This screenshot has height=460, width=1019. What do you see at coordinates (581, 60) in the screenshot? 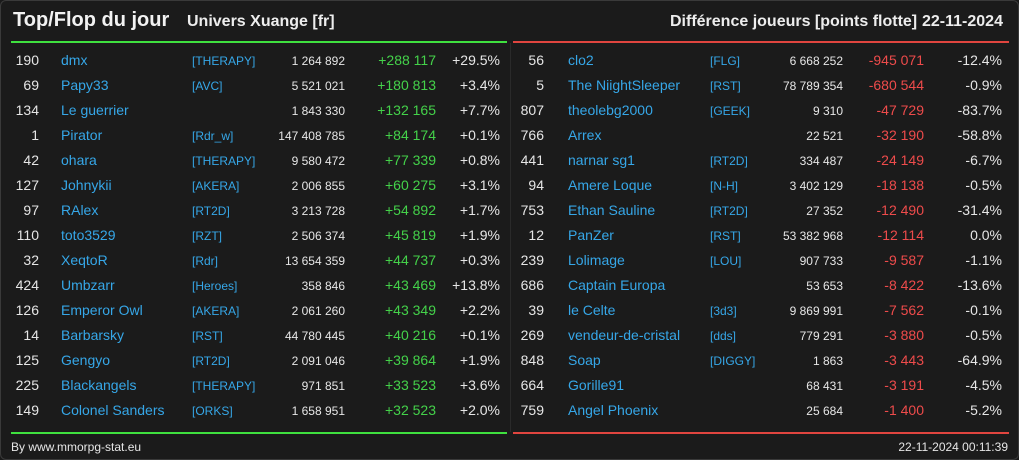
I see `player-name-link: clo2` at bounding box center [581, 60].